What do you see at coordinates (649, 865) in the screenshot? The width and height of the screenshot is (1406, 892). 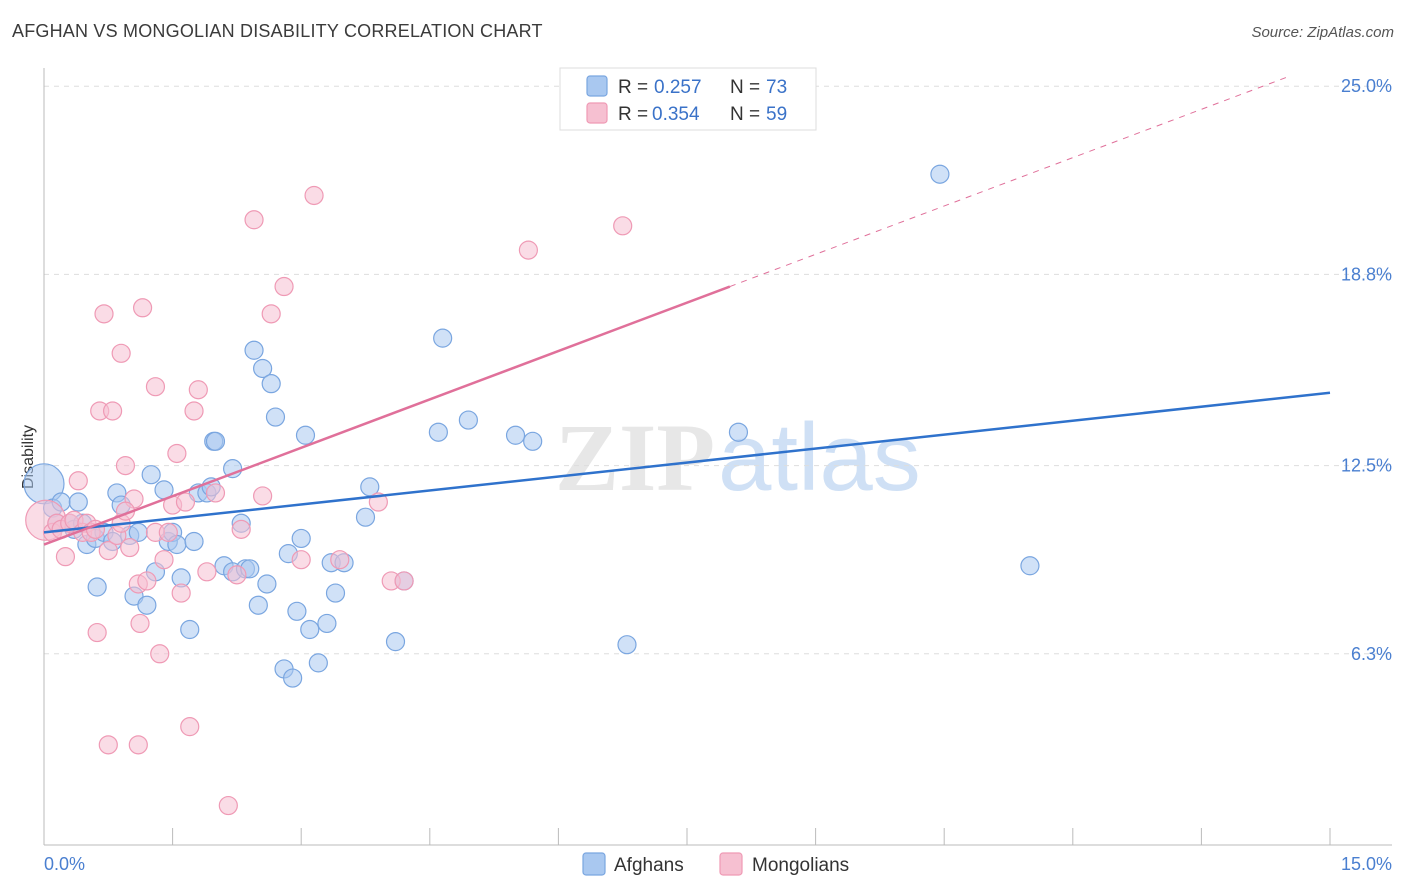 I see `bottom-legend-label-afghans: Afghans` at bounding box center [649, 865].